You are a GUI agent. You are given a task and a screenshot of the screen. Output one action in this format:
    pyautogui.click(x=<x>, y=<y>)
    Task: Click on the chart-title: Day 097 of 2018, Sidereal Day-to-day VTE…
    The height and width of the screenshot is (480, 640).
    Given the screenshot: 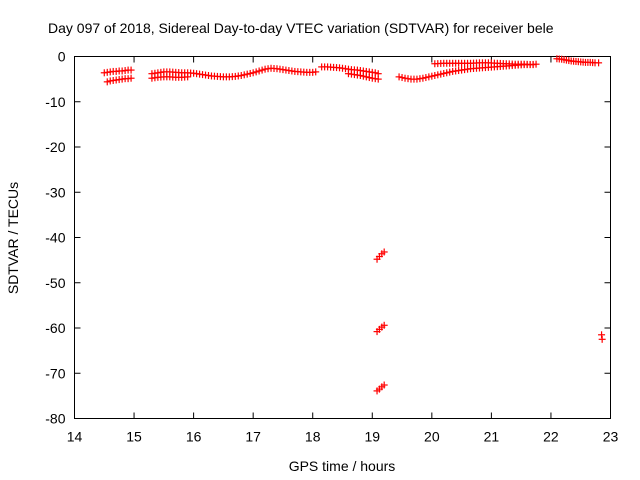 What is the action you would take?
    pyautogui.click(x=301, y=28)
    